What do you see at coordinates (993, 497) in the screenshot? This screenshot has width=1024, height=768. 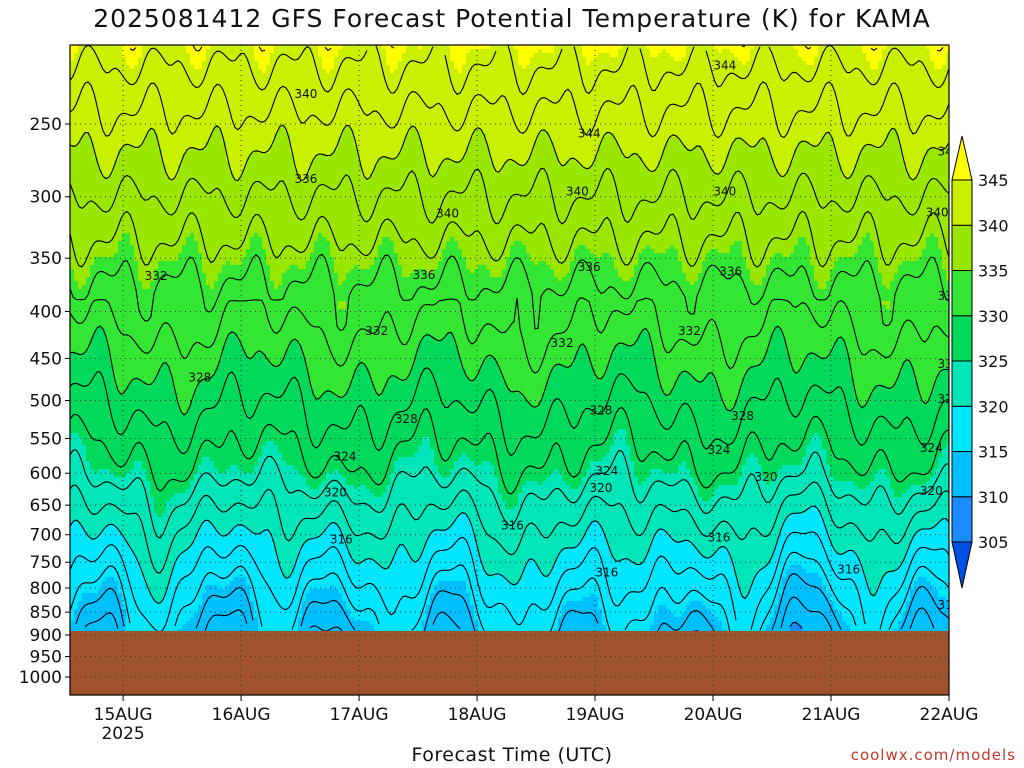 I see `colorbar-label: 310` at bounding box center [993, 497].